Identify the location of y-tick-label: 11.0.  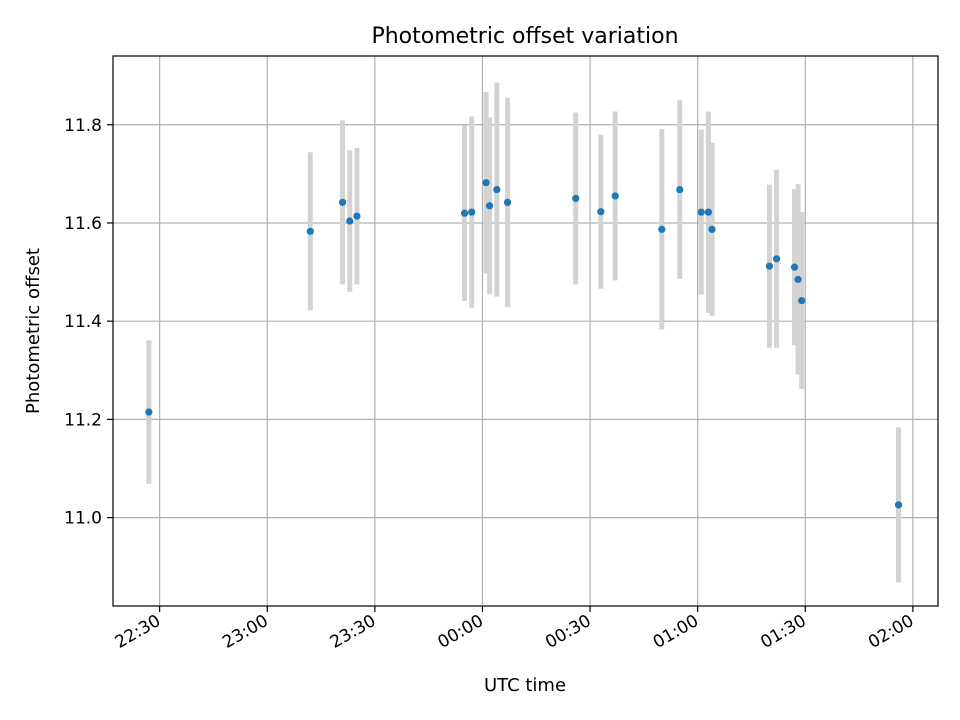
(83, 519).